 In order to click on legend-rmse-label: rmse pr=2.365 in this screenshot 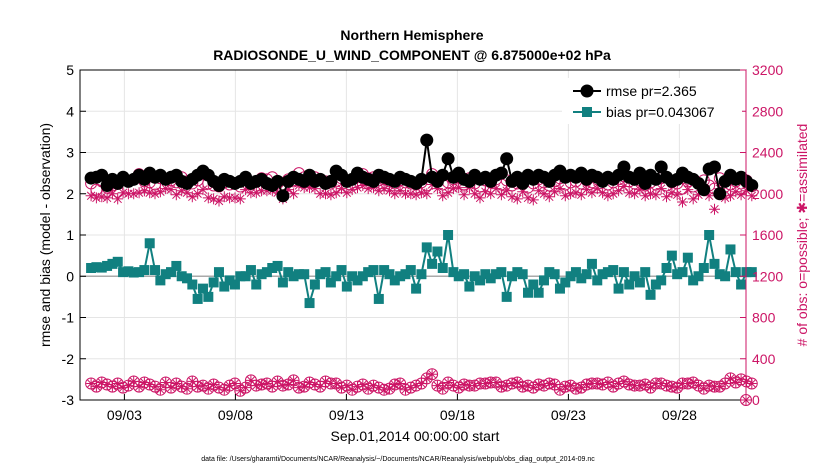, I will do `click(651, 91)`.